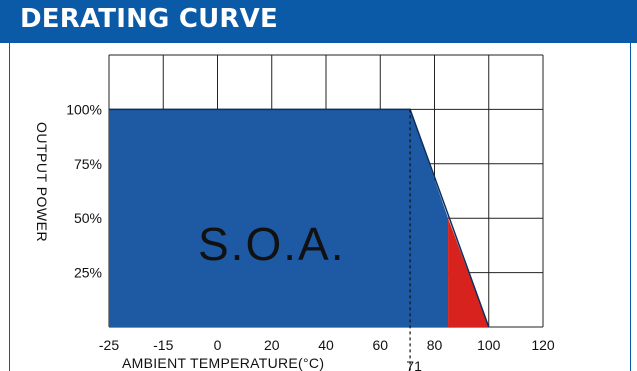 The width and height of the screenshot is (637, 371). What do you see at coordinates (380, 345) in the screenshot?
I see `x-tick-label-5: 60` at bounding box center [380, 345].